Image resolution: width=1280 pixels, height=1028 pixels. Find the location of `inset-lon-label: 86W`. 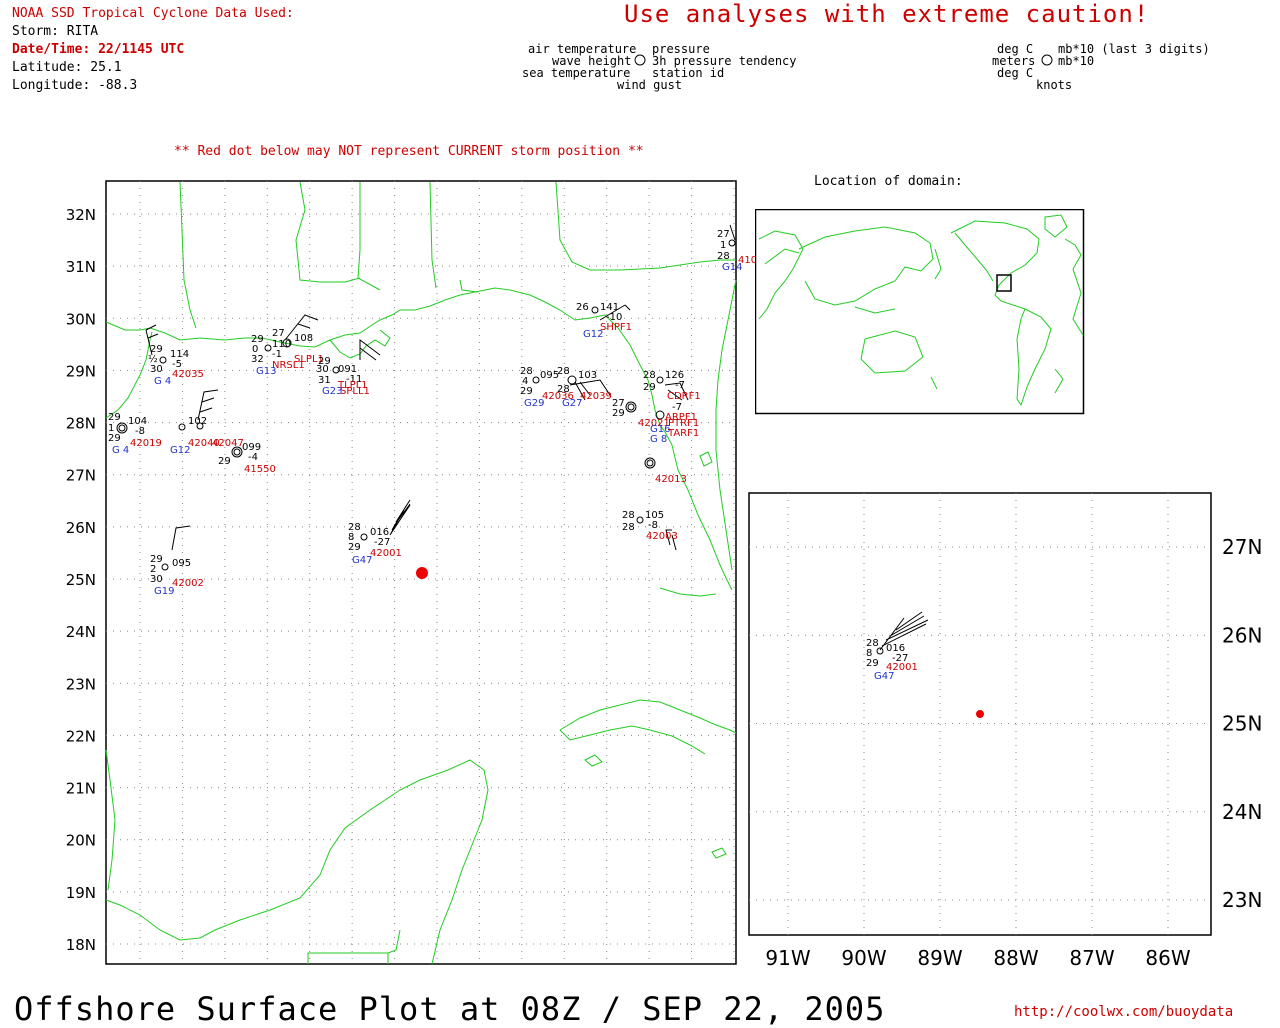

inset-lon-label: 86W is located at coordinates (1167, 958).